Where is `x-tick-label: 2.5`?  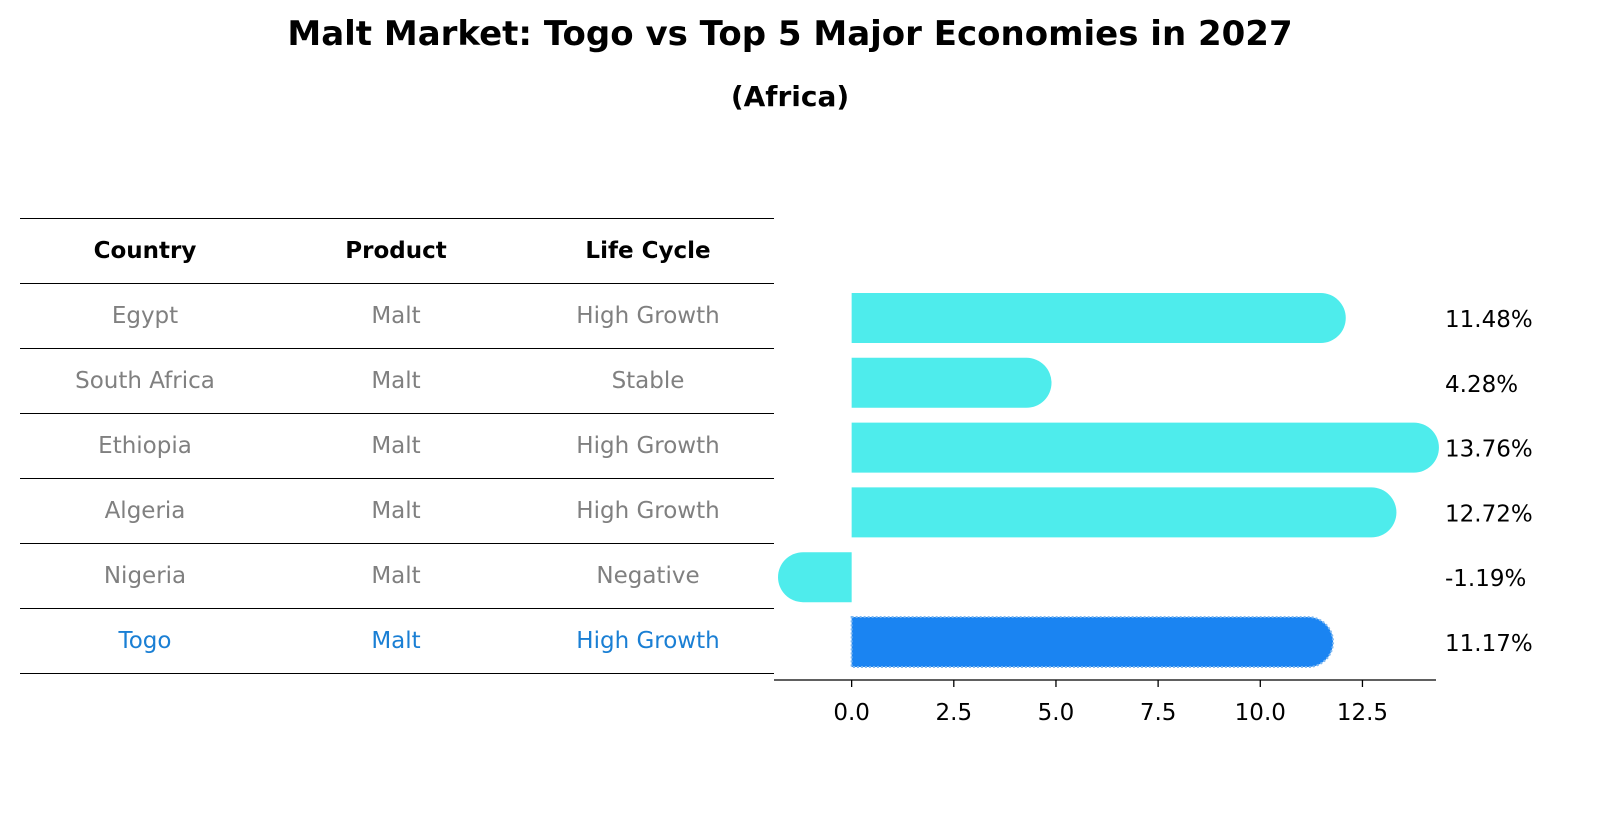
x-tick-label: 2.5 is located at coordinates (954, 713).